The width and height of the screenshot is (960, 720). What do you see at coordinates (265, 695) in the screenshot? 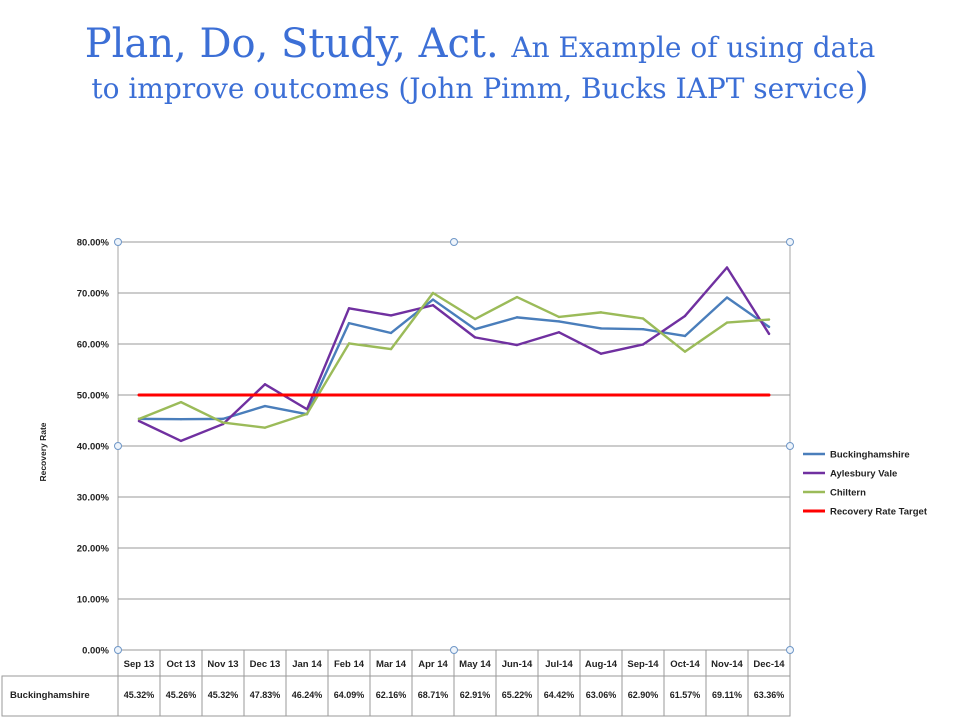
I see `data-table-cell: 47.83%` at bounding box center [265, 695].